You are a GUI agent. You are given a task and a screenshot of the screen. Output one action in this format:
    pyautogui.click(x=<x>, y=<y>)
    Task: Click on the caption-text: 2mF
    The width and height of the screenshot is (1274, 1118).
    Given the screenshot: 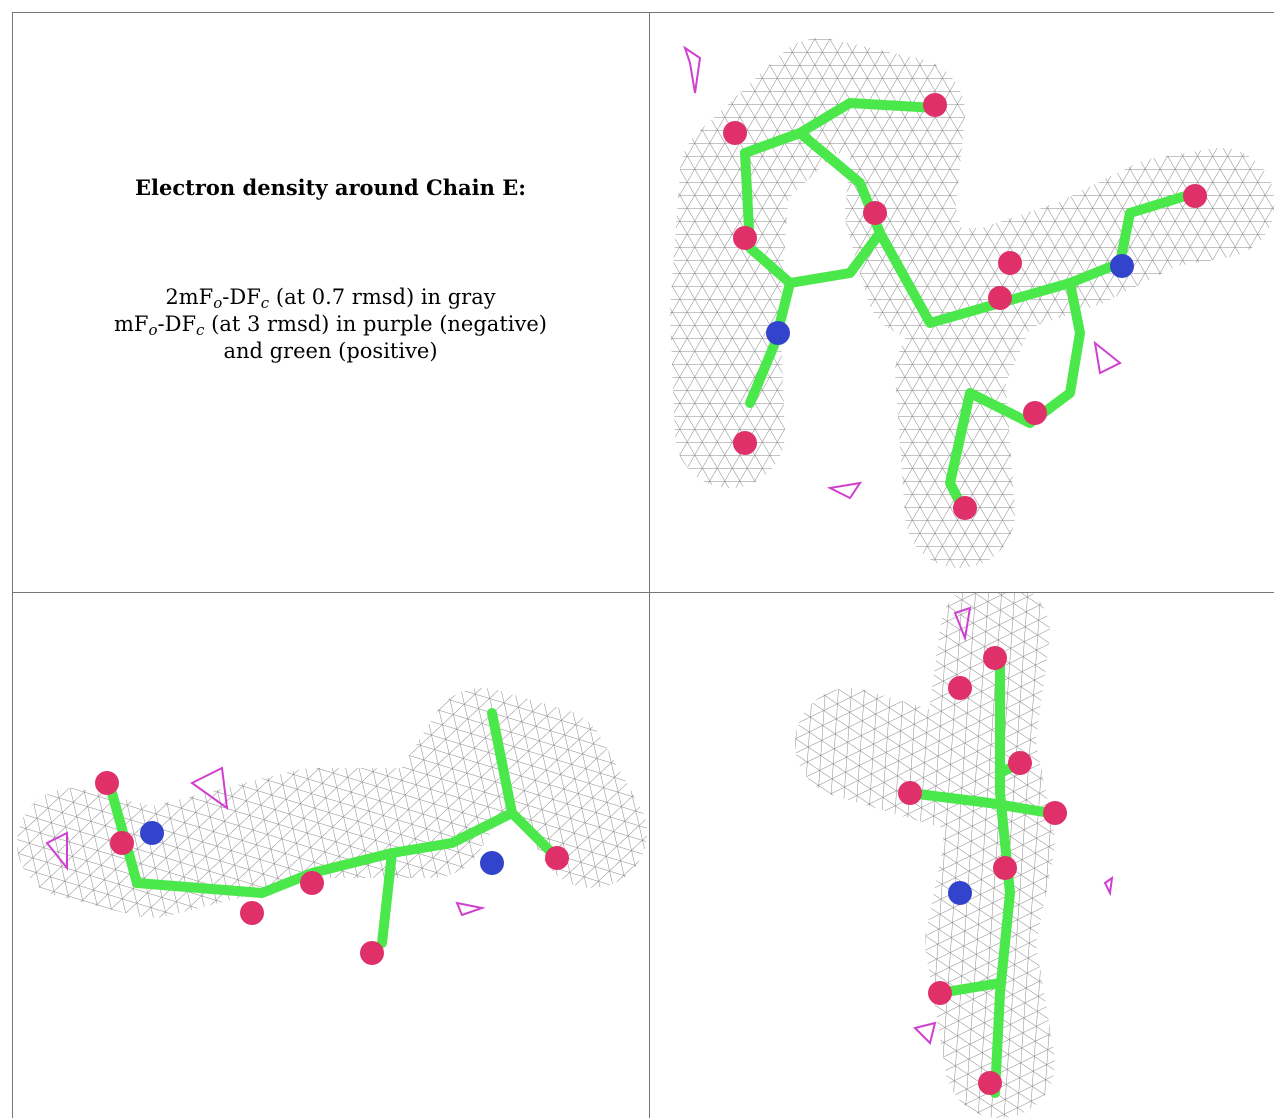 What is the action you would take?
    pyautogui.click(x=189, y=297)
    